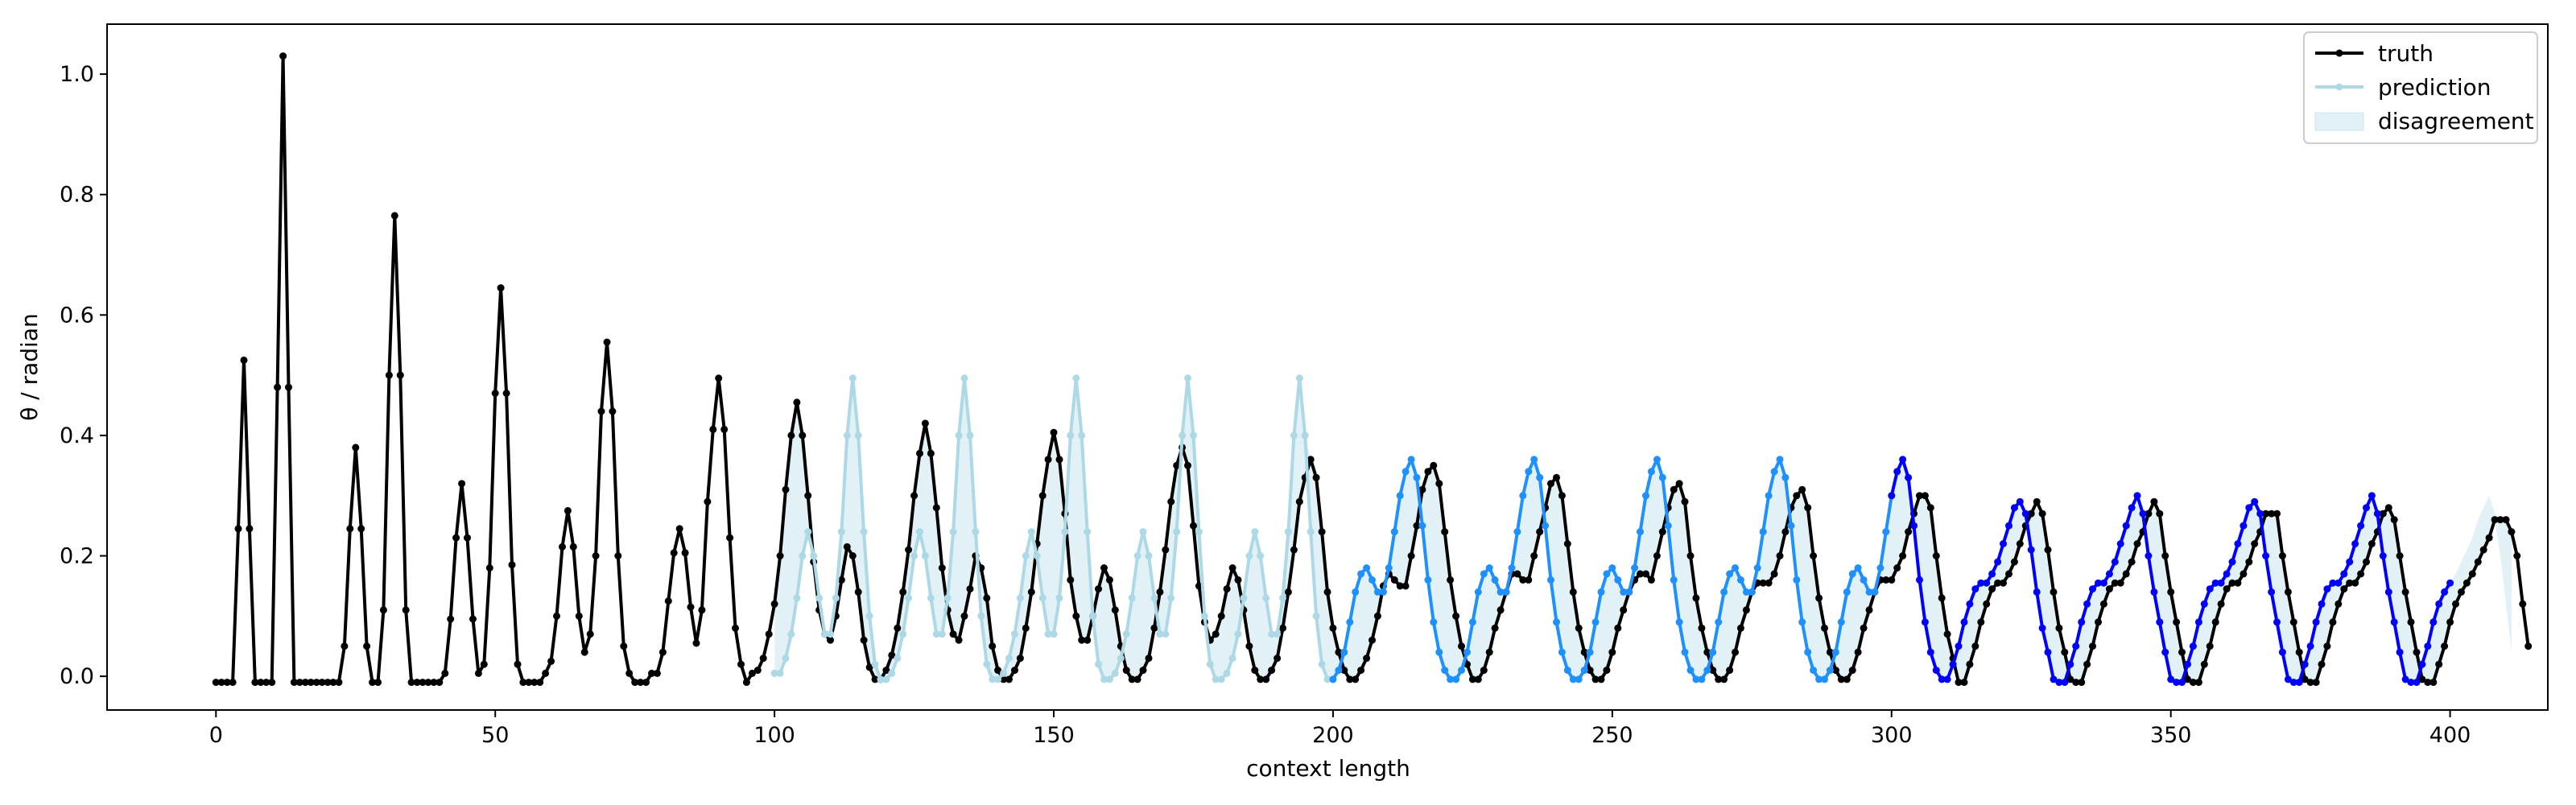 The image size is (2576, 805). Describe the element at coordinates (77, 315) in the screenshot. I see `y-tick-label: 0.6` at that location.